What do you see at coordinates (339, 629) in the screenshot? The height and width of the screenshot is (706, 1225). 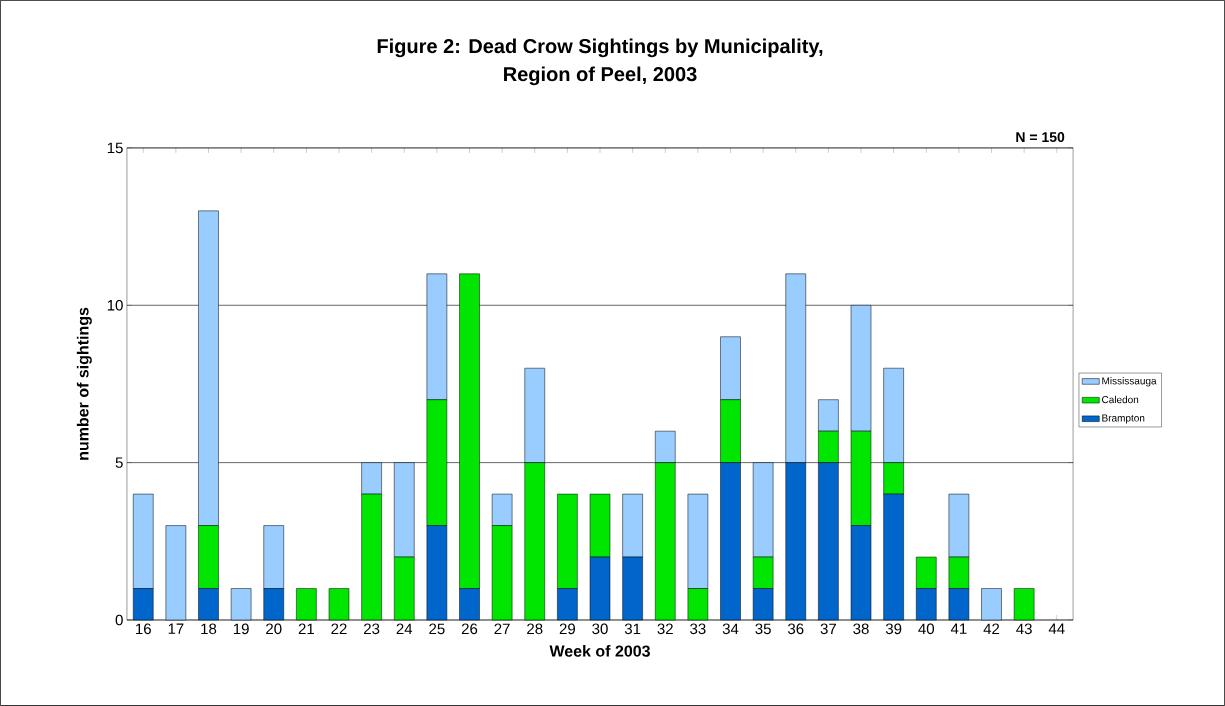 I see `x-tick-label: 22` at bounding box center [339, 629].